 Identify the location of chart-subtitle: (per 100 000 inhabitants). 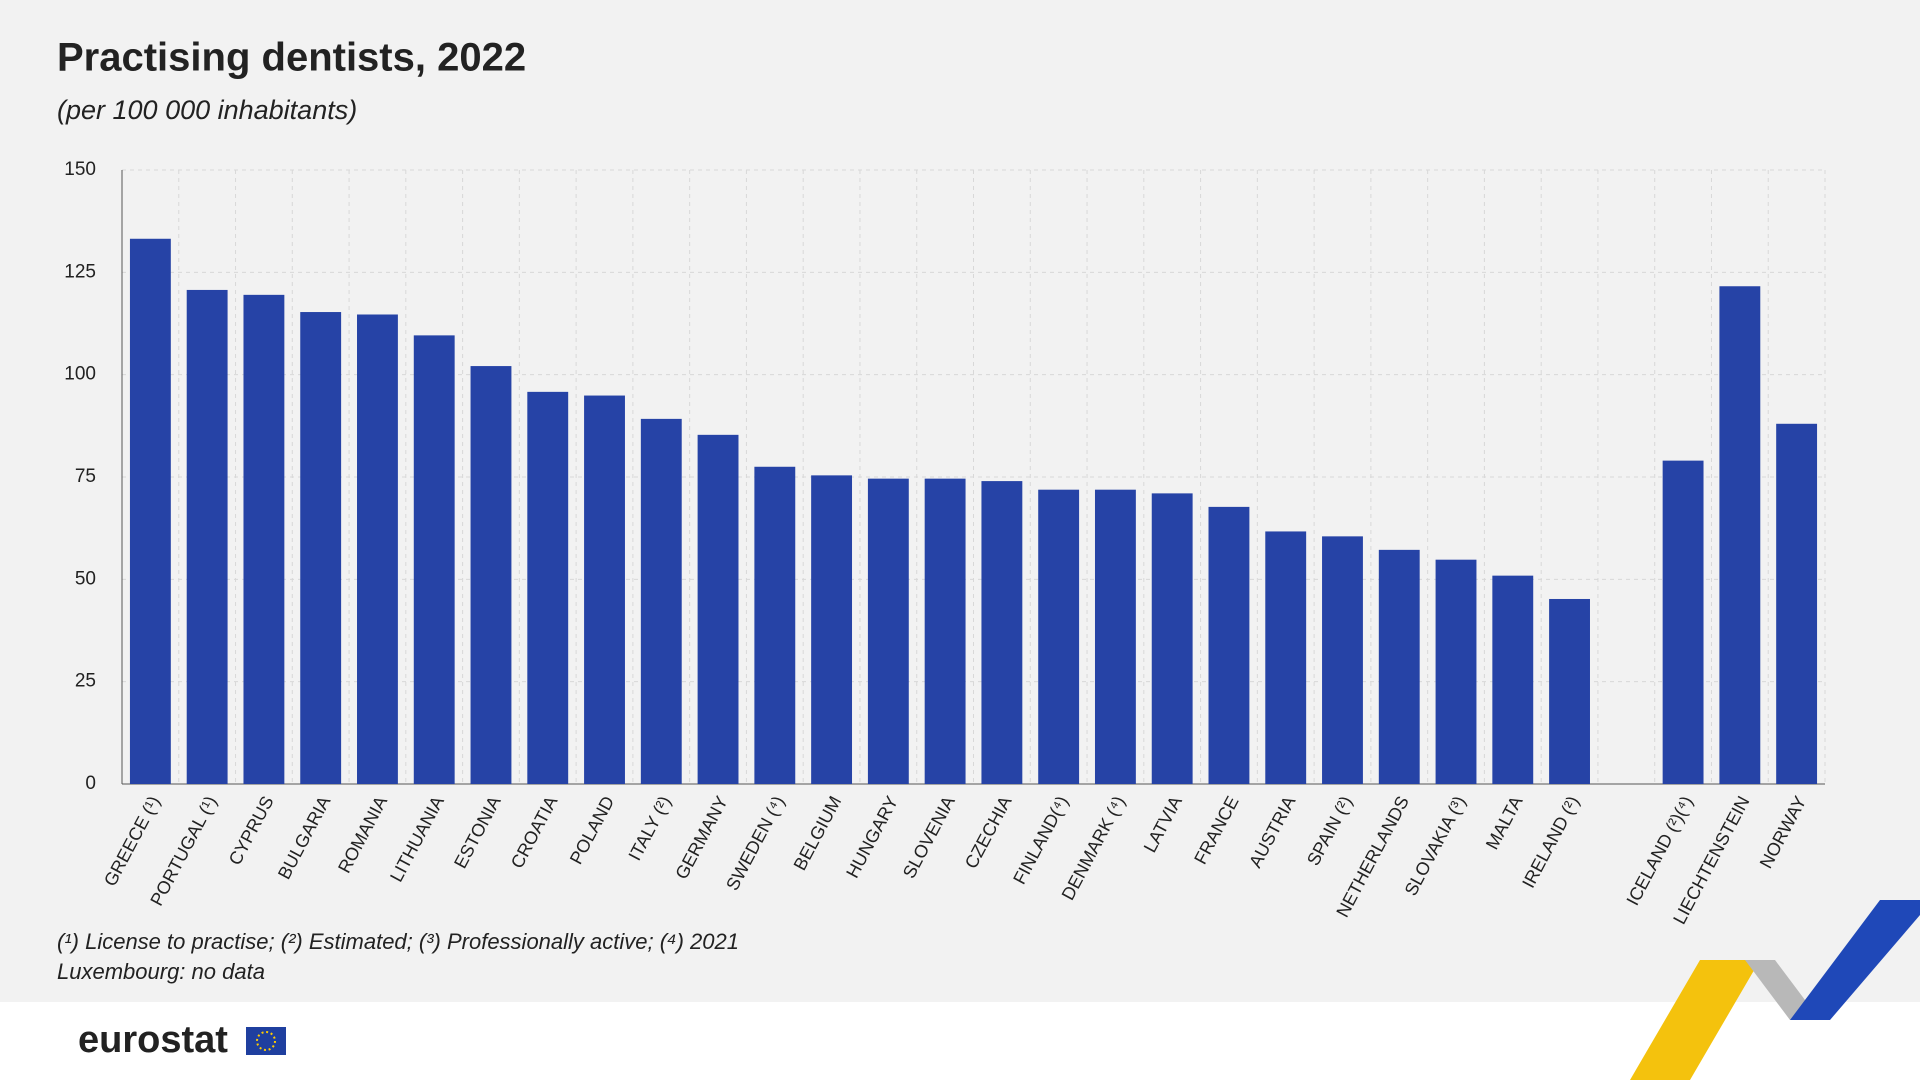
(207, 110).